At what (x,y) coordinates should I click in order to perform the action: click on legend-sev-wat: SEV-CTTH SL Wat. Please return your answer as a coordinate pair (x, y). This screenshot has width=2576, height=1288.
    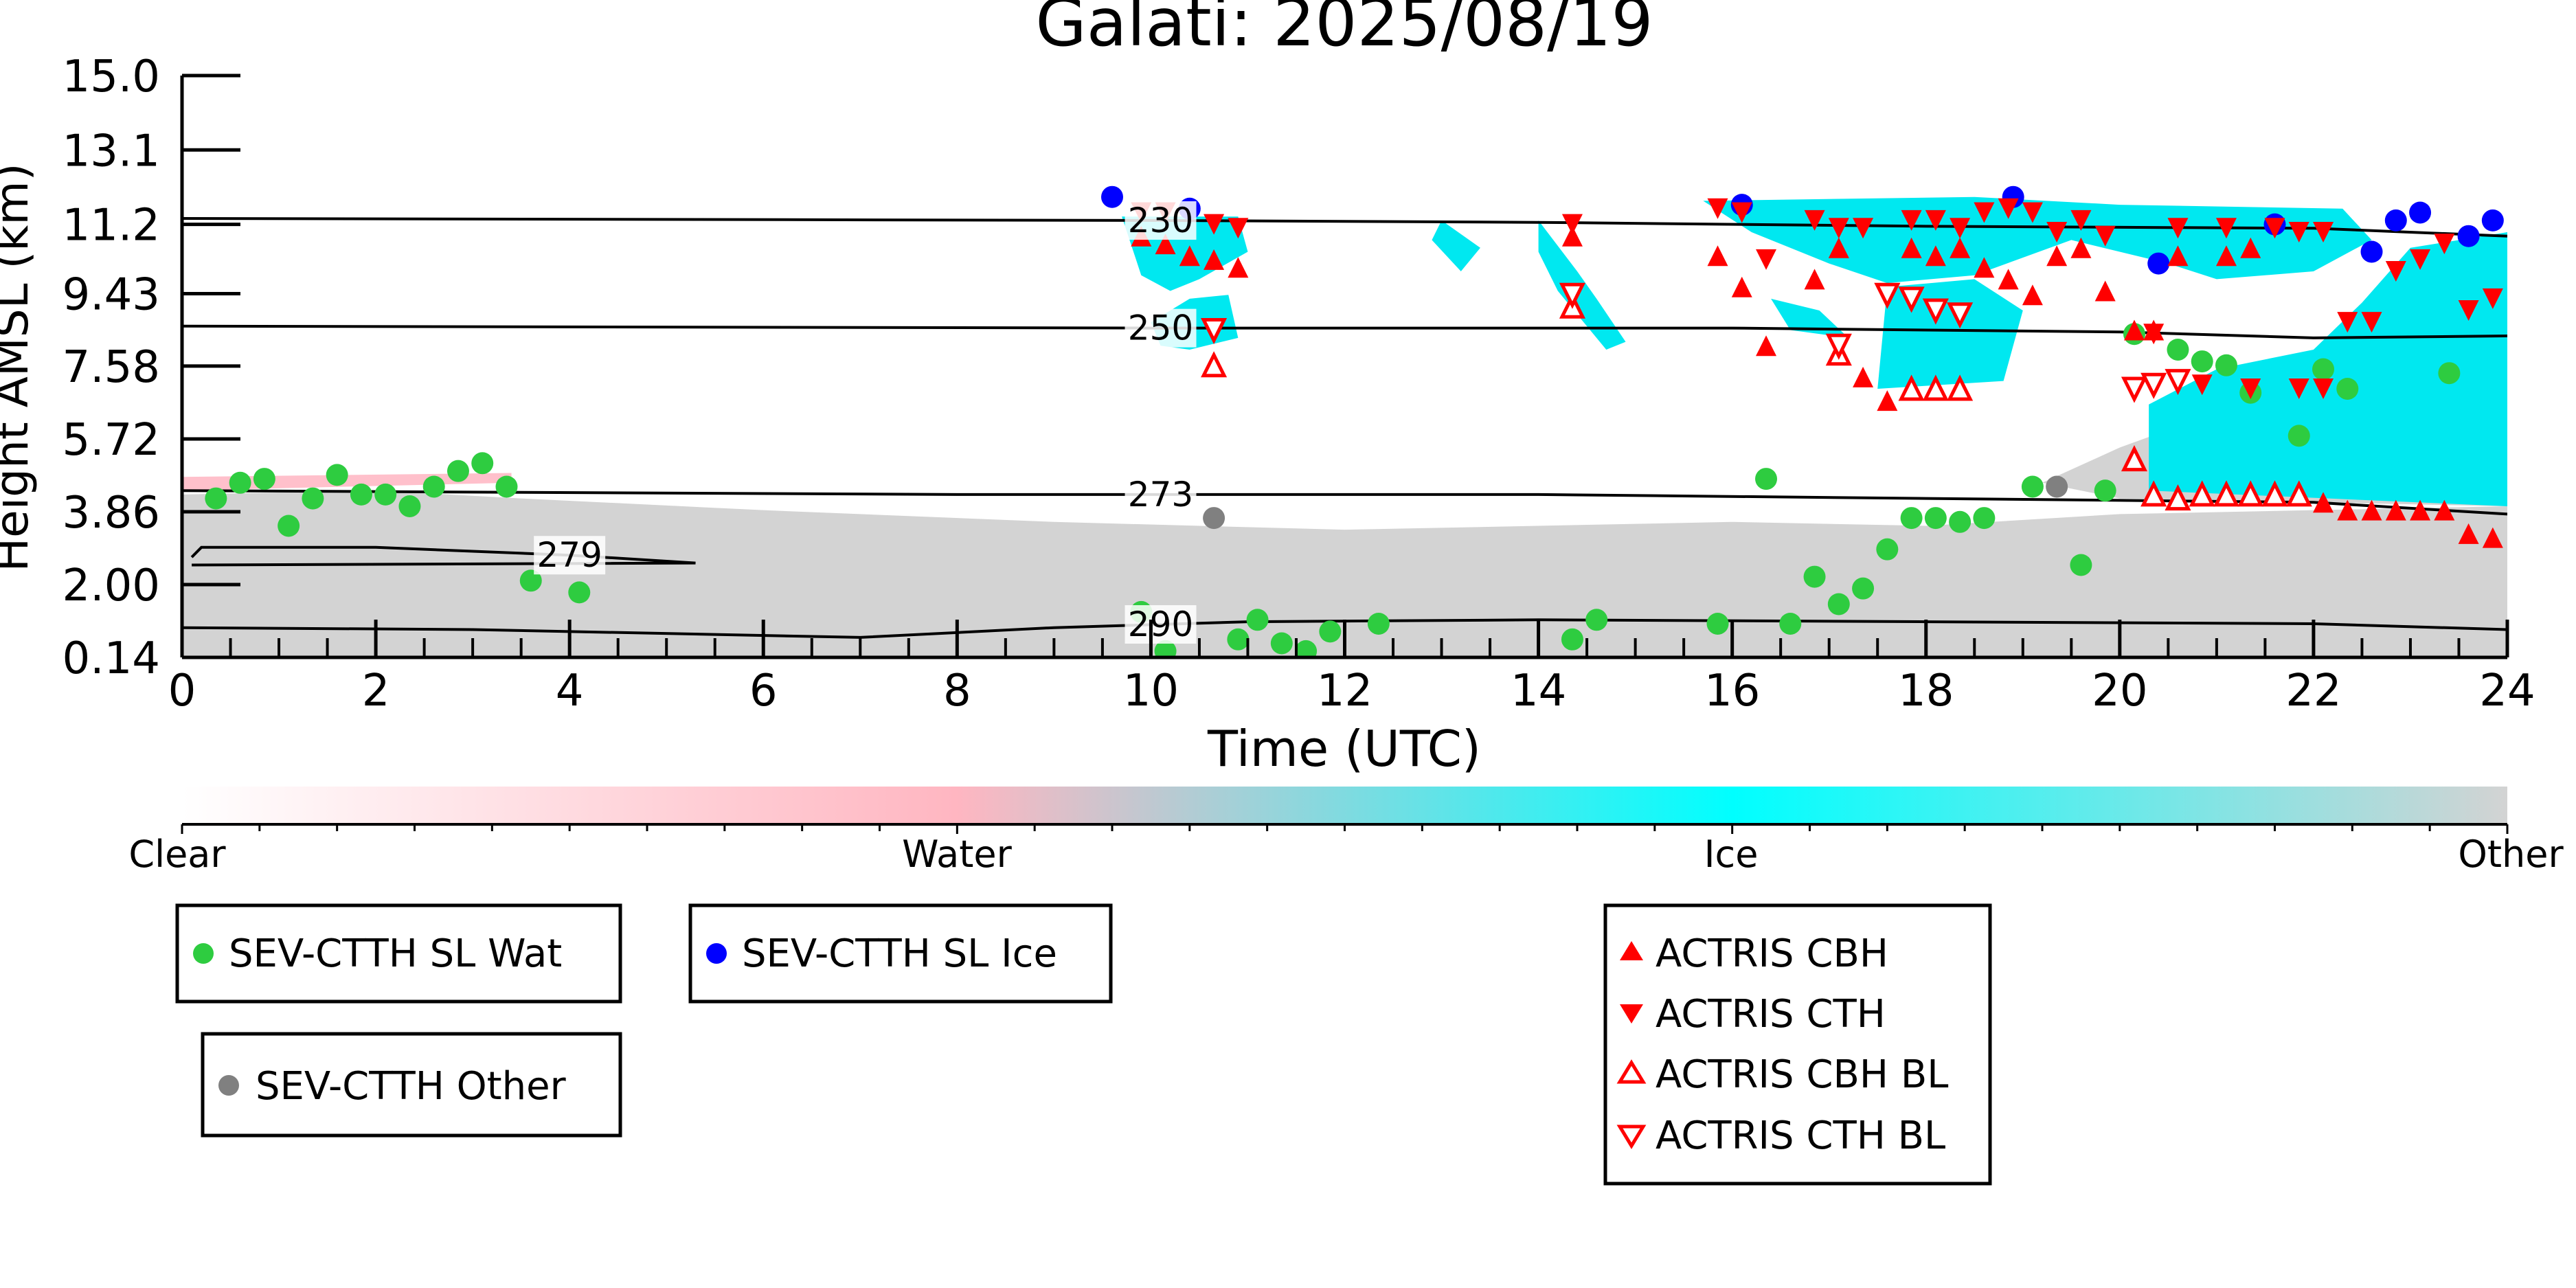
    Looking at the image, I should click on (398, 953).